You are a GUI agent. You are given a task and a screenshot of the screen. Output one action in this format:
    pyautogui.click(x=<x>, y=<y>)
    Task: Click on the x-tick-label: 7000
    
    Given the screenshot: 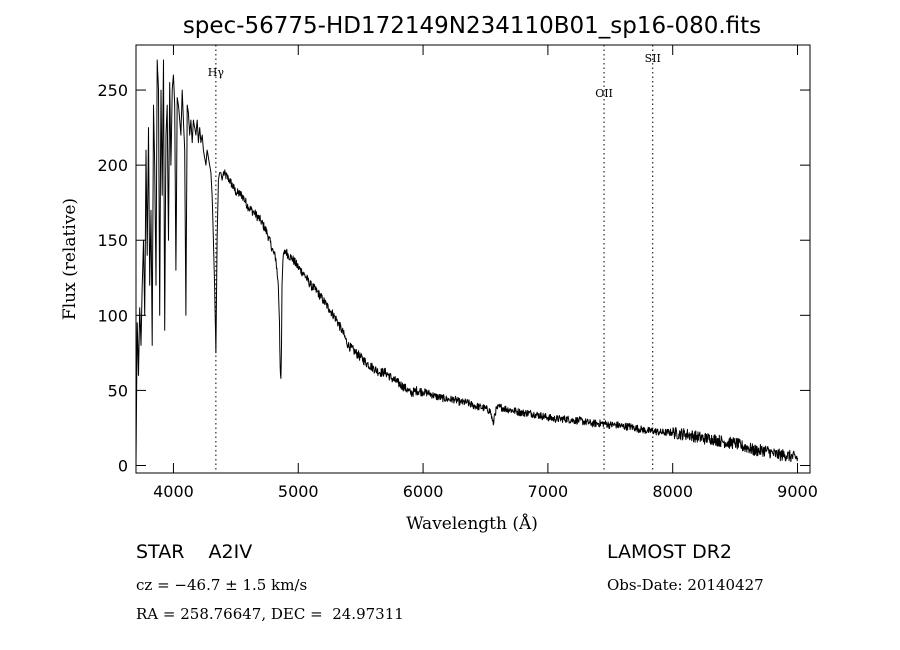 What is the action you would take?
    pyautogui.click(x=548, y=491)
    